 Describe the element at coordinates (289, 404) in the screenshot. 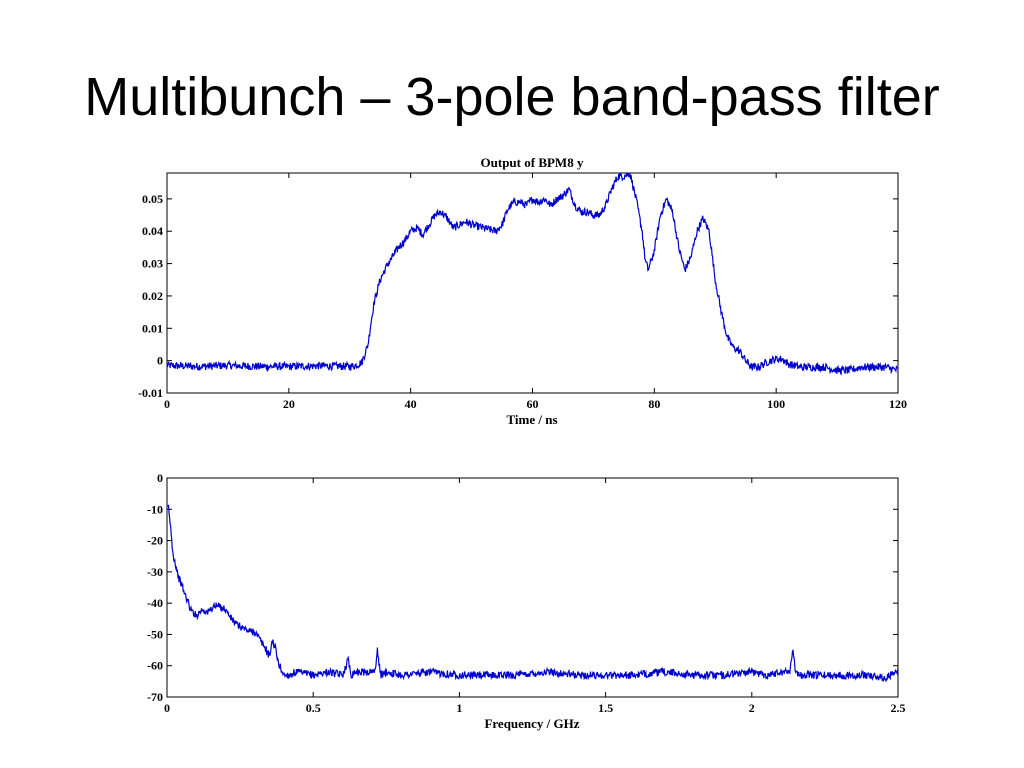

I see `x-tick-label: 20` at that location.